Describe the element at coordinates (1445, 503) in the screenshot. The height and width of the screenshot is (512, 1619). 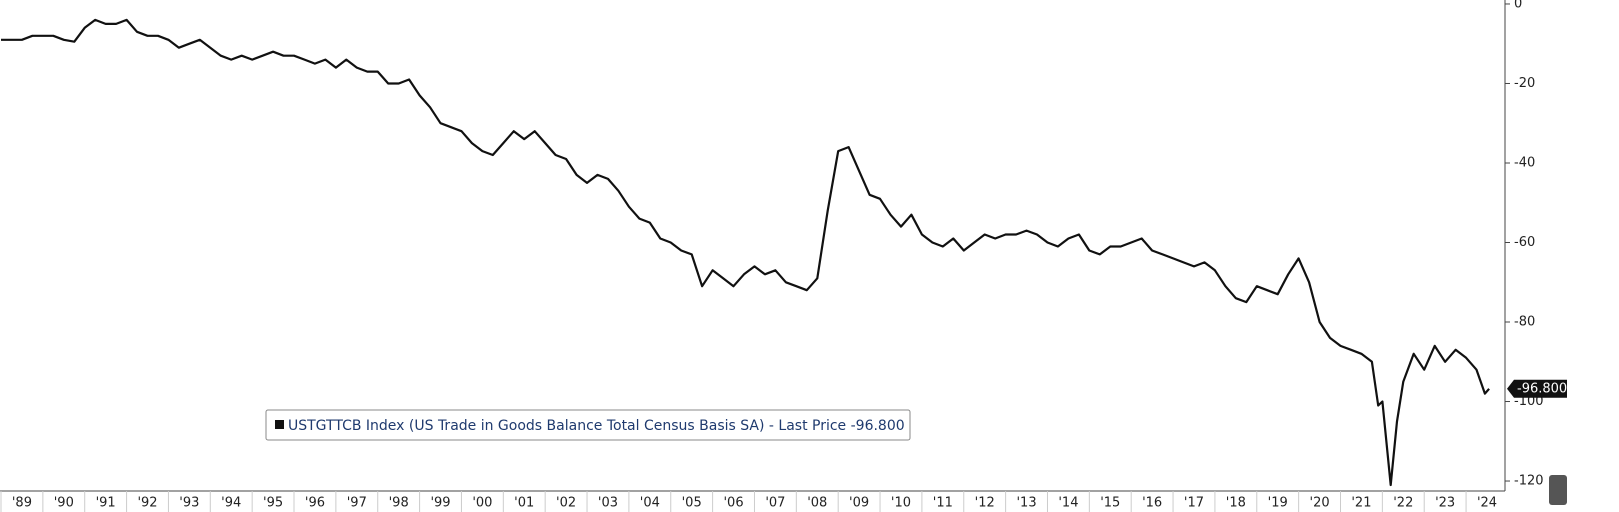
I see `x-tick-label: '23` at that location.